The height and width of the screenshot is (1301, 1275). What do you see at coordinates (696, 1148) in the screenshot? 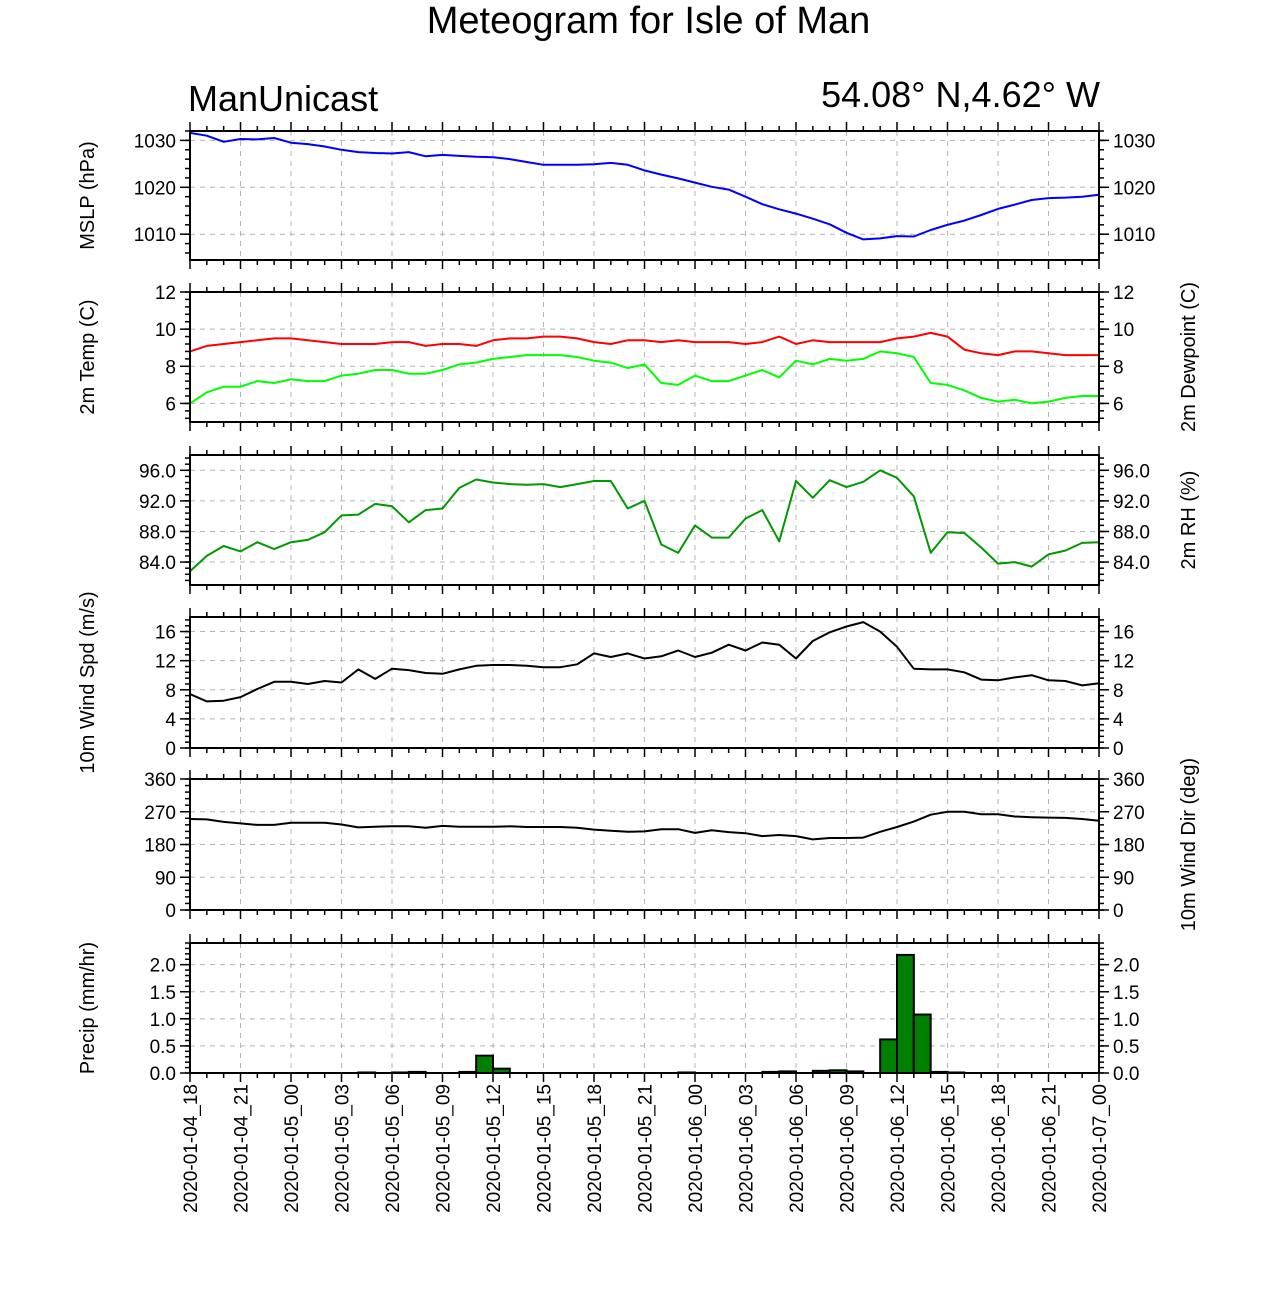
I see `x-tick-label: 2020-01-06_00` at bounding box center [696, 1148].